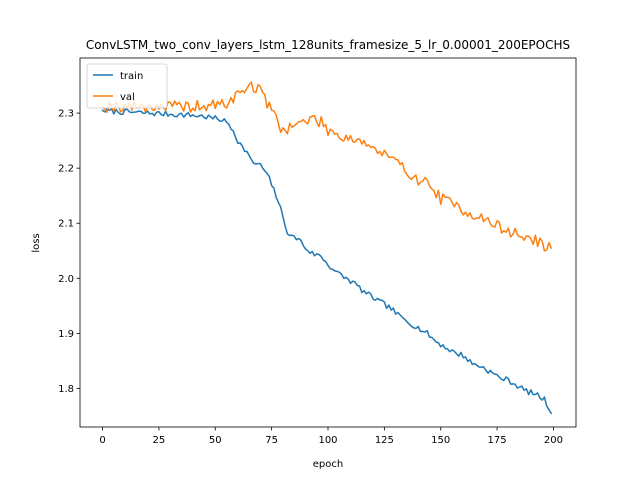  Describe the element at coordinates (215, 440) in the screenshot. I see `x-tick-label: 50` at that location.